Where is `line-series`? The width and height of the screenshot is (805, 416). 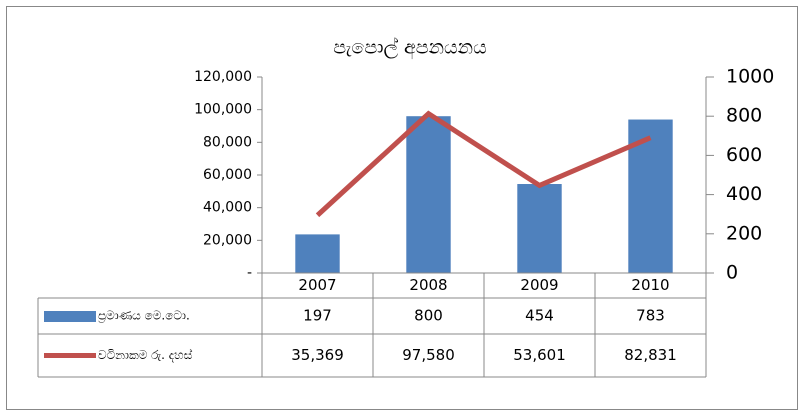 line-series is located at coordinates (483, 164).